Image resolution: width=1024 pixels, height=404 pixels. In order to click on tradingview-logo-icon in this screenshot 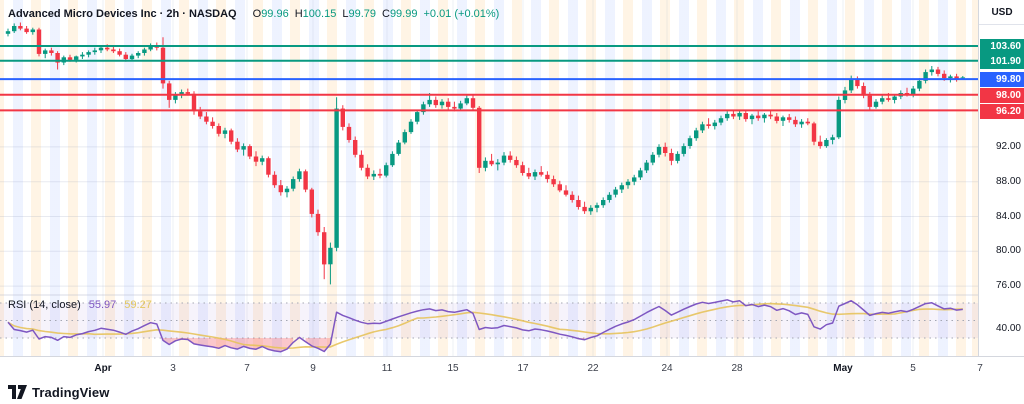, I will do `click(17, 392)`.